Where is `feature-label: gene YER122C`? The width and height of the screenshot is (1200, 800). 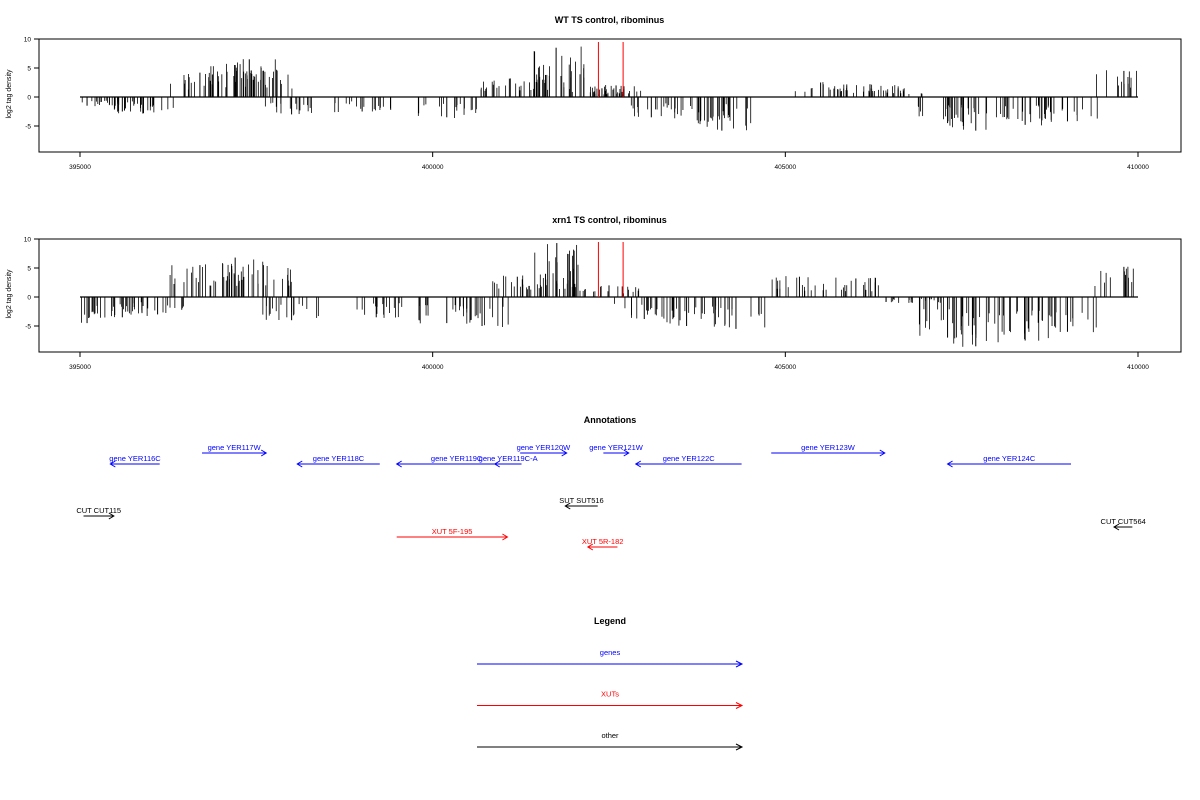 feature-label: gene YER122C is located at coordinates (689, 458).